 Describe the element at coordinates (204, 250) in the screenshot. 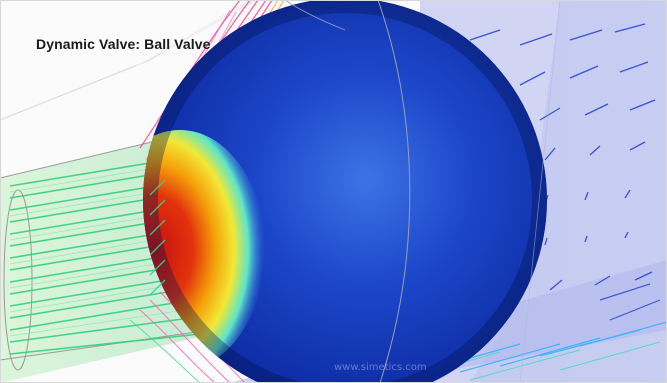

I see `pressure-heatmap` at that location.